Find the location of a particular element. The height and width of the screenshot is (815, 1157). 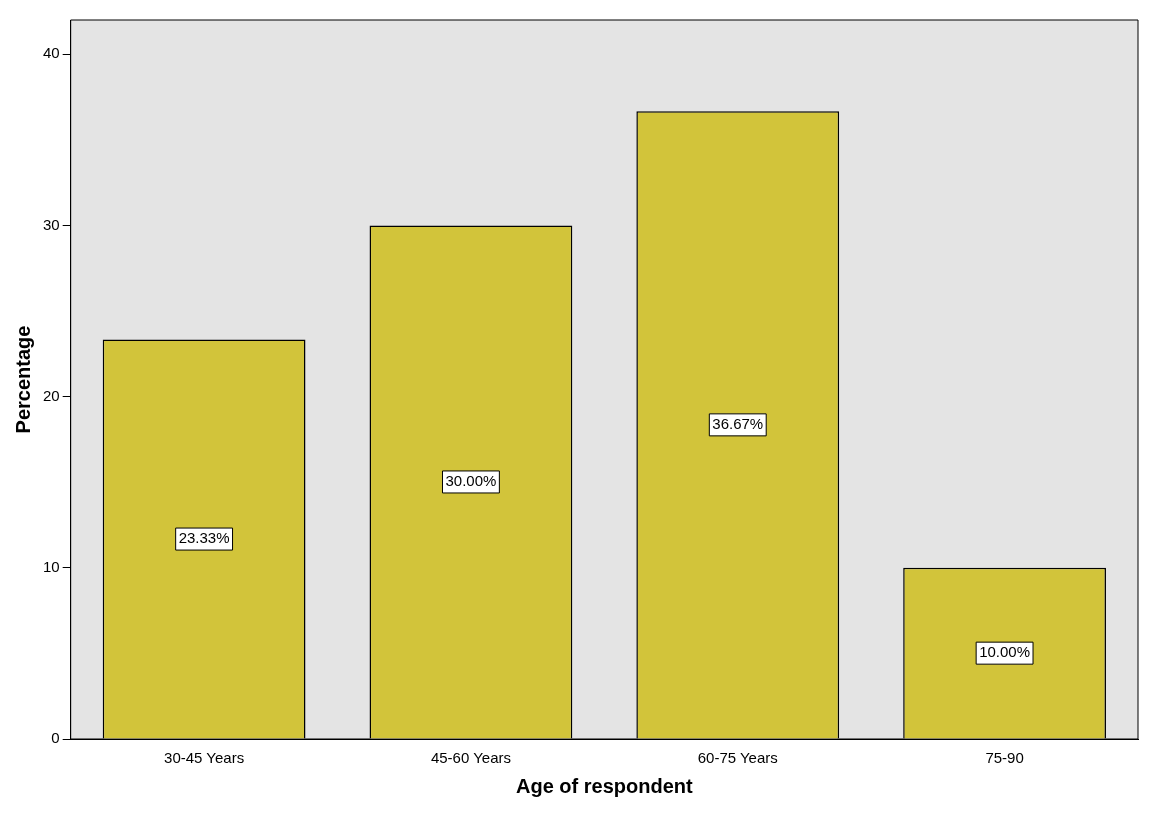

y-tick-label: 10 is located at coordinates (51, 566).